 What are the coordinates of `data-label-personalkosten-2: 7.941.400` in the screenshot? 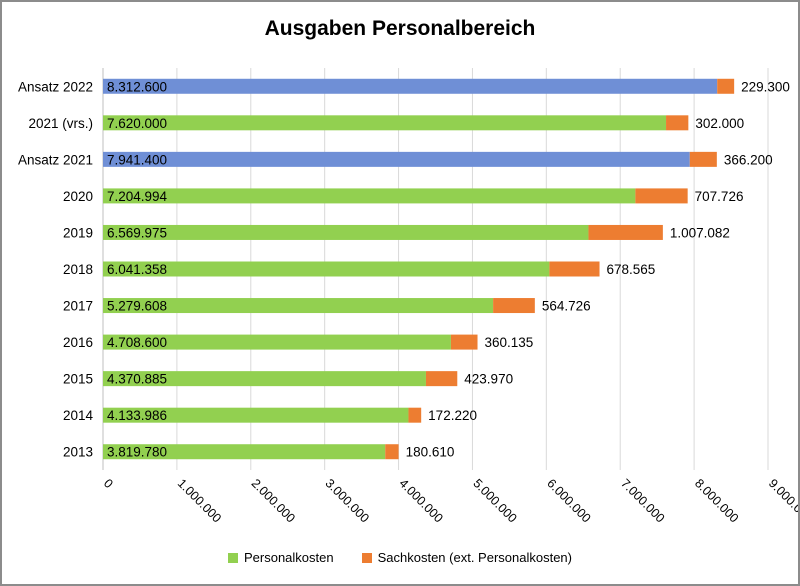 It's located at (137, 159).